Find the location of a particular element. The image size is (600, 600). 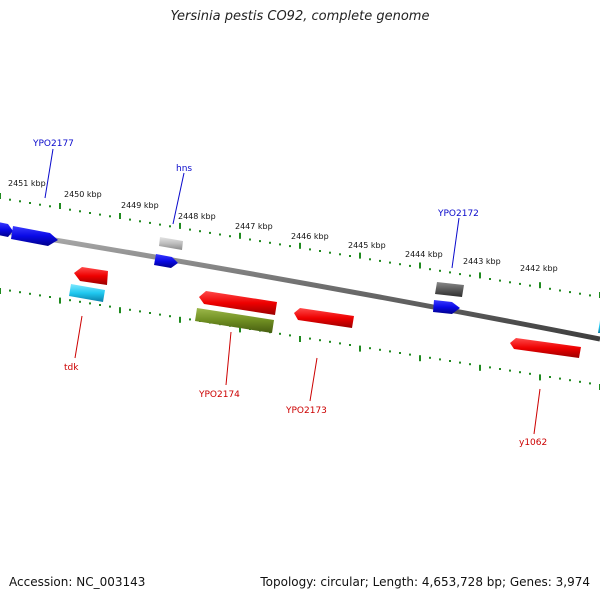

gene-label-hns: hns is located at coordinates (184, 169).